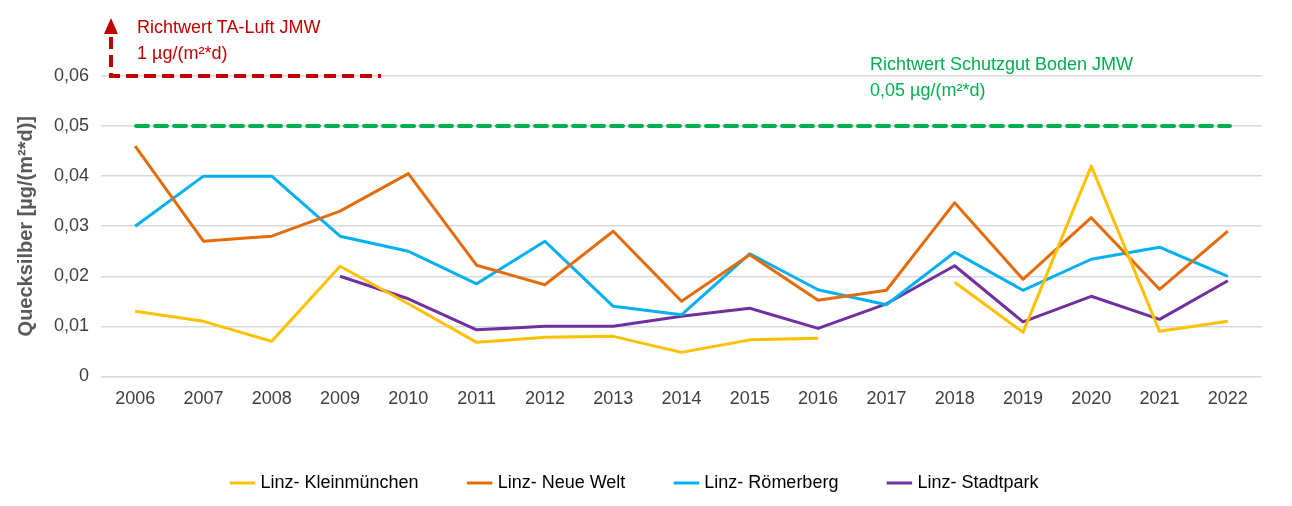 The image size is (1292, 506). Describe the element at coordinates (71, 275) in the screenshot. I see `y-tick-label: 0,02` at that location.